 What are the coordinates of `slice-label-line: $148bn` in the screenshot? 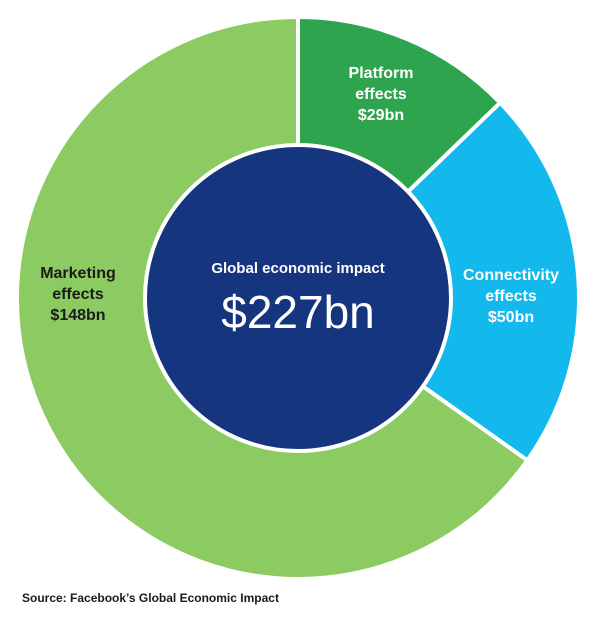 It's located at (77, 315).